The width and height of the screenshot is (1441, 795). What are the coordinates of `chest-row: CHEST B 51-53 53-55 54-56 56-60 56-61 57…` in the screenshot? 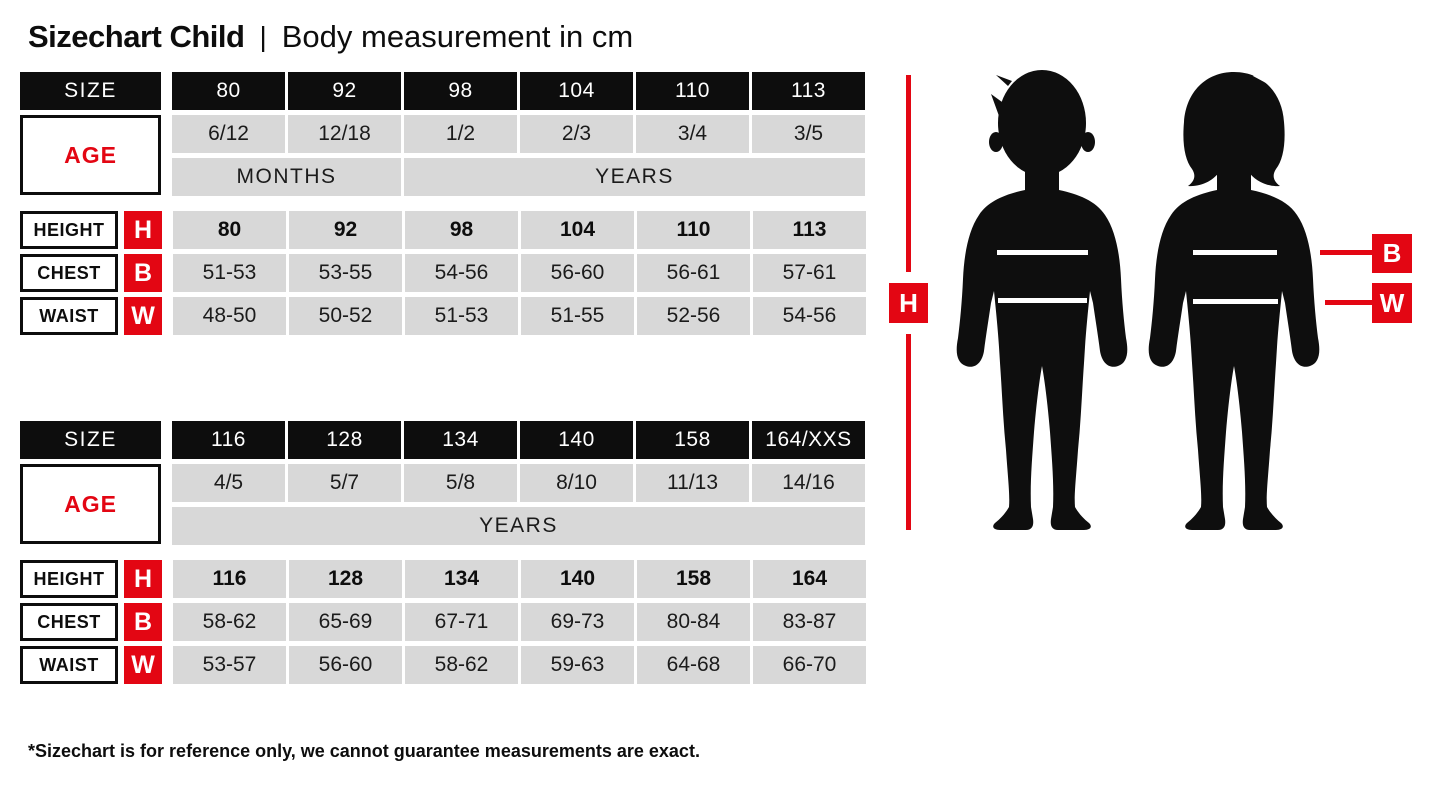 It's located at (444, 273).